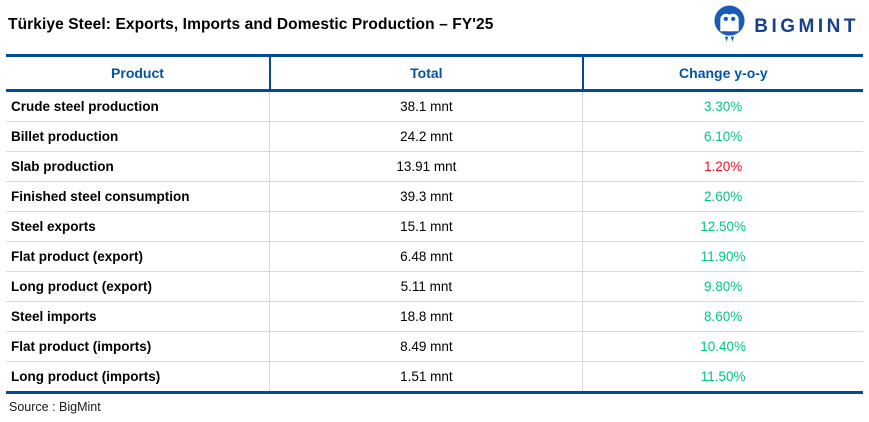  I want to click on product-cell: Finished steel consumption, so click(138, 196).